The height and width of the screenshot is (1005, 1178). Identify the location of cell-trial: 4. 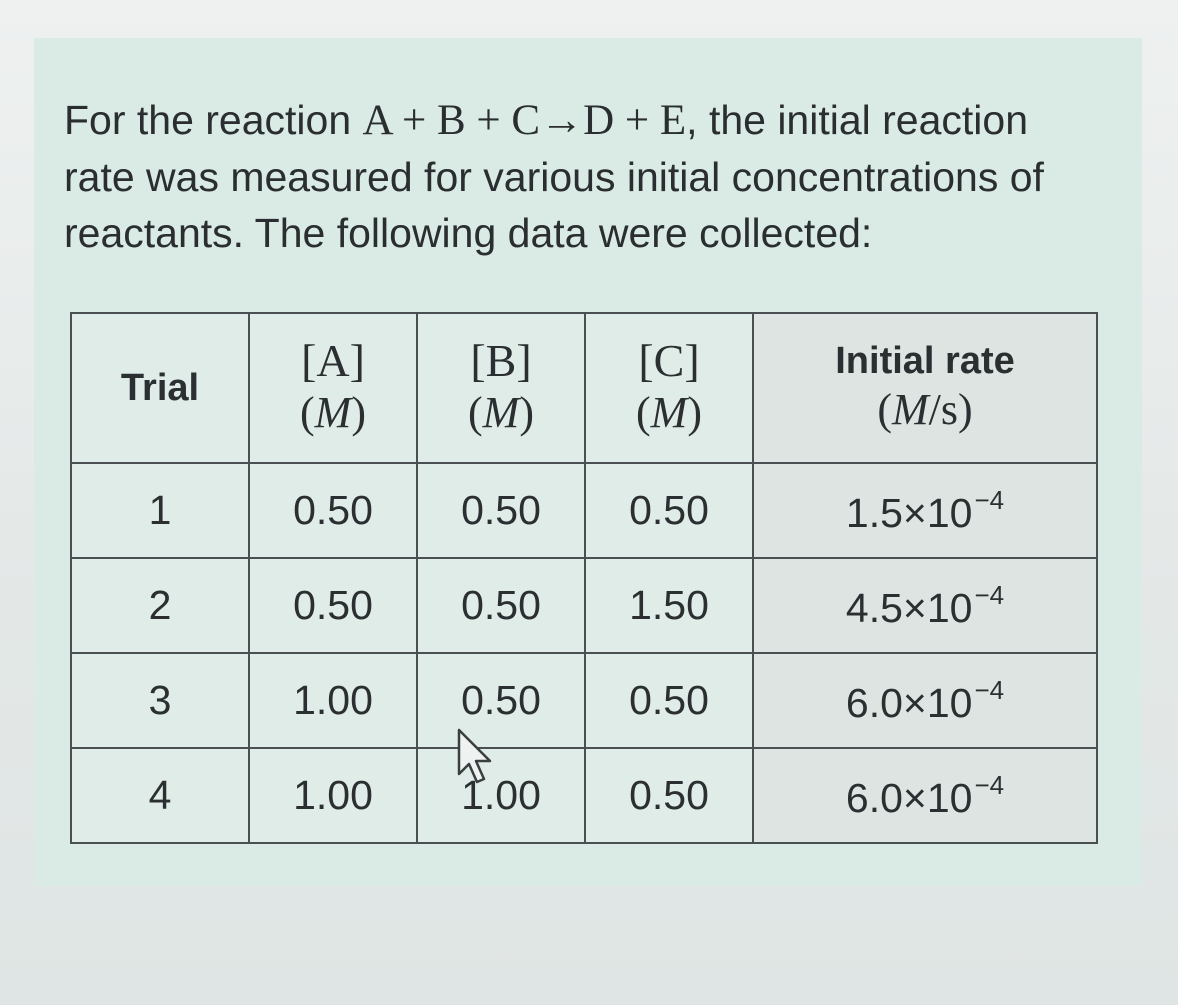
(160, 795).